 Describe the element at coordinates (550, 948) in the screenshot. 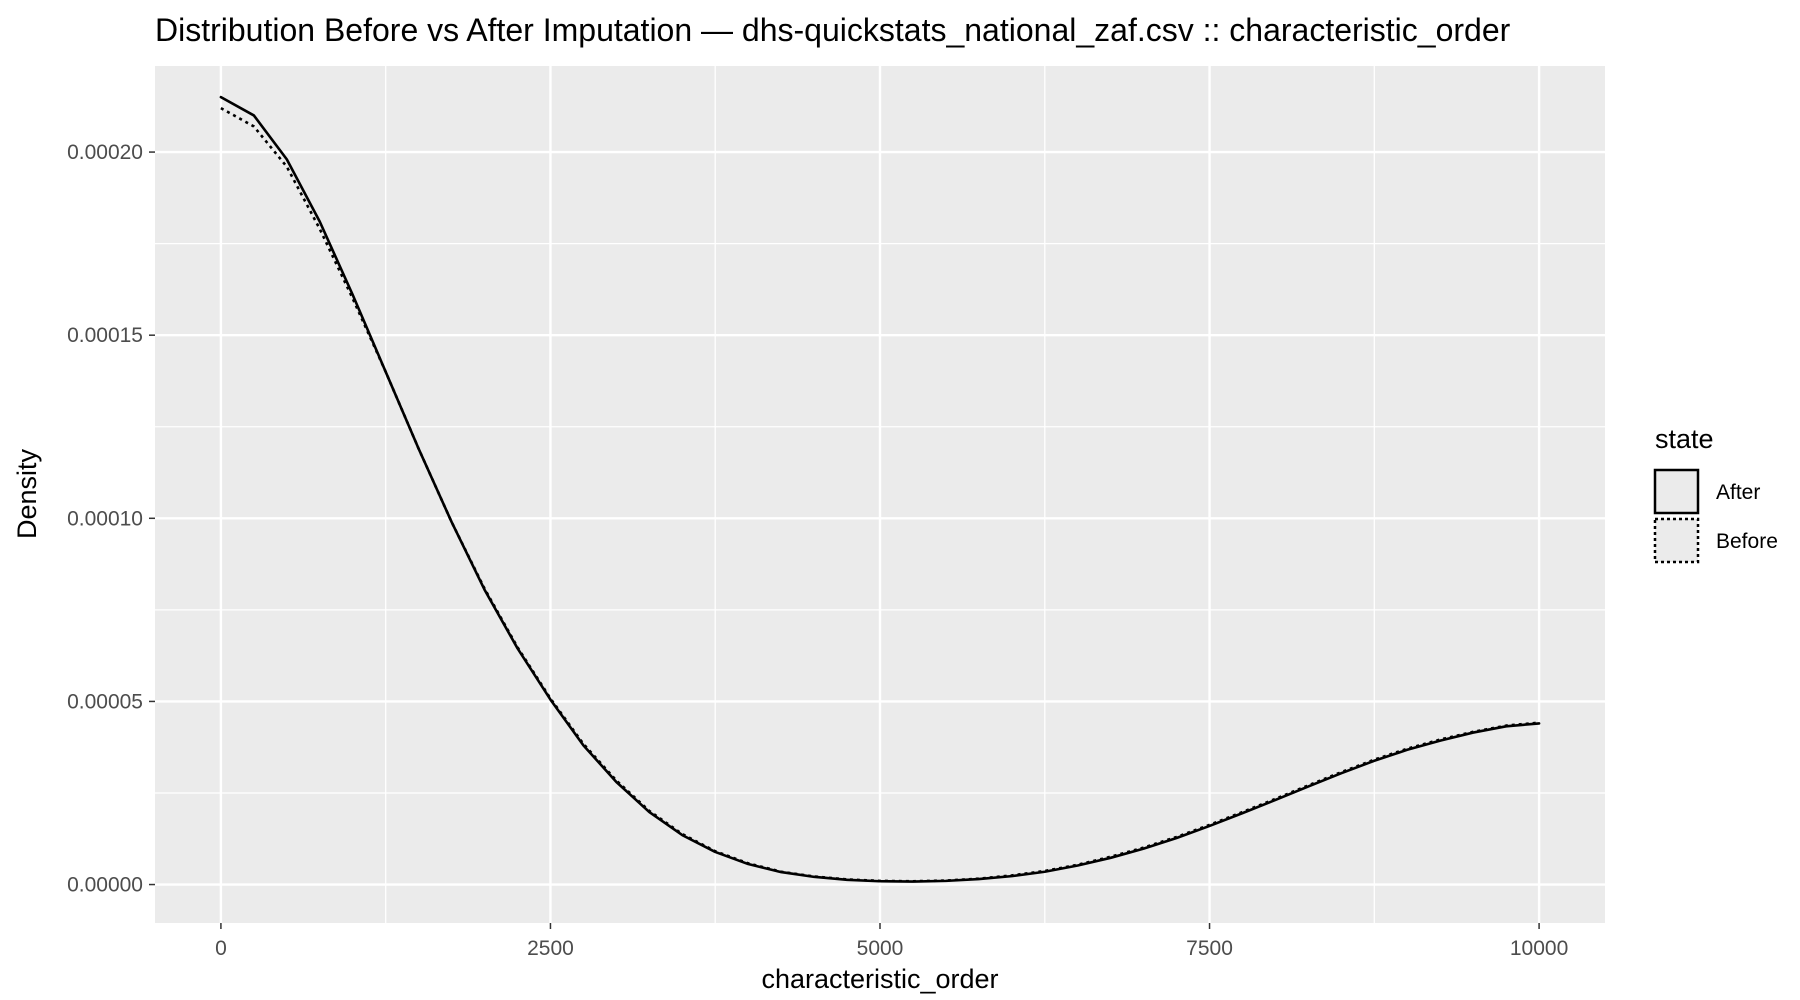

I see `x-tick-label: 2500` at that location.